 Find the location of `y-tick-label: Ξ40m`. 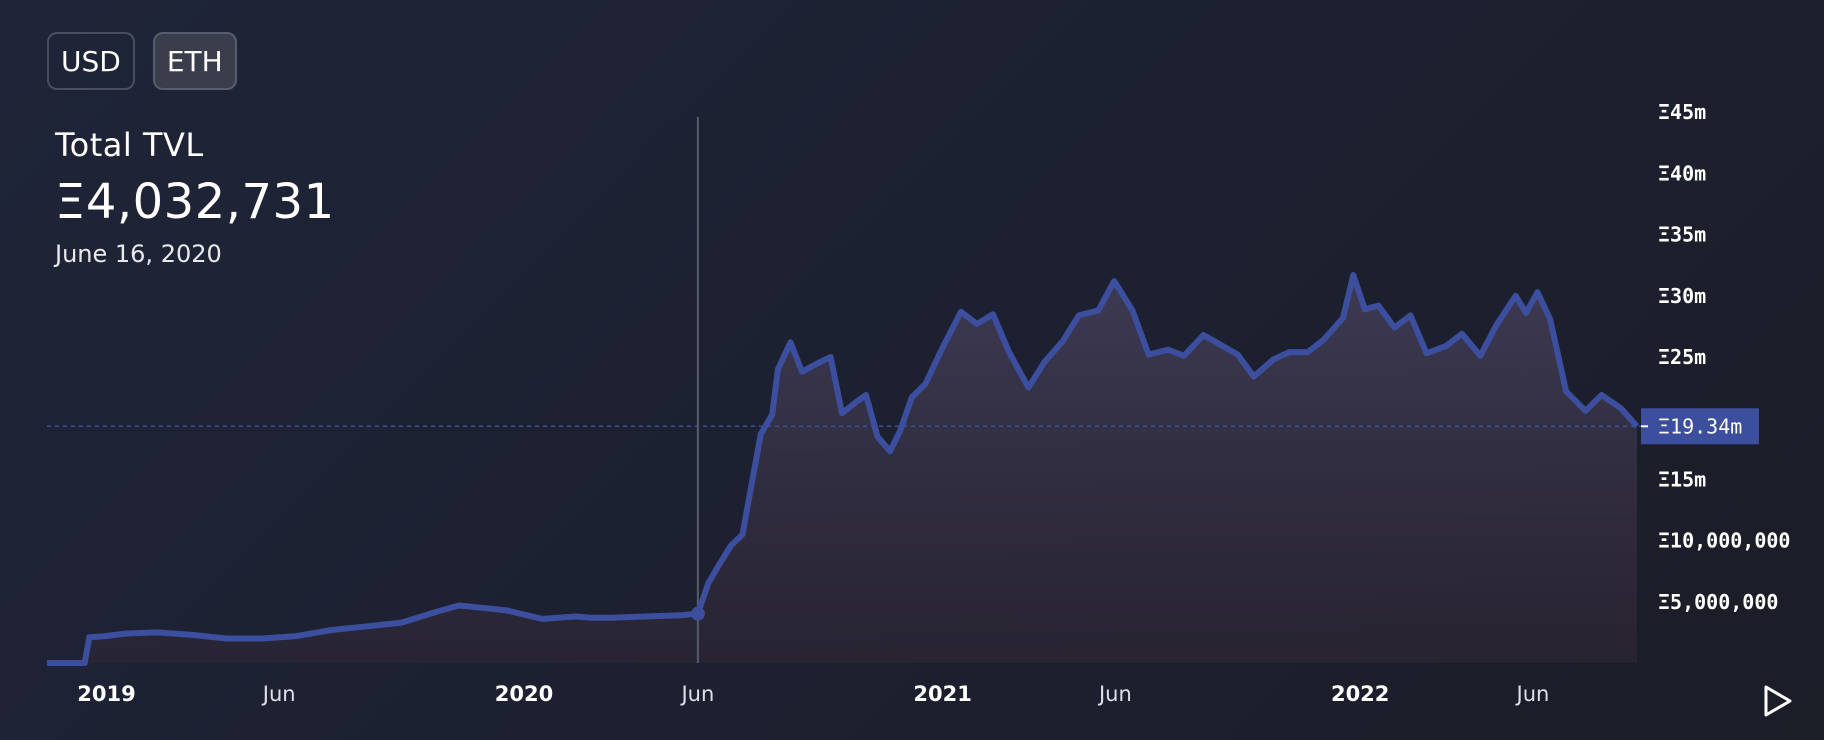

y-tick-label: Ξ40m is located at coordinates (1682, 173).